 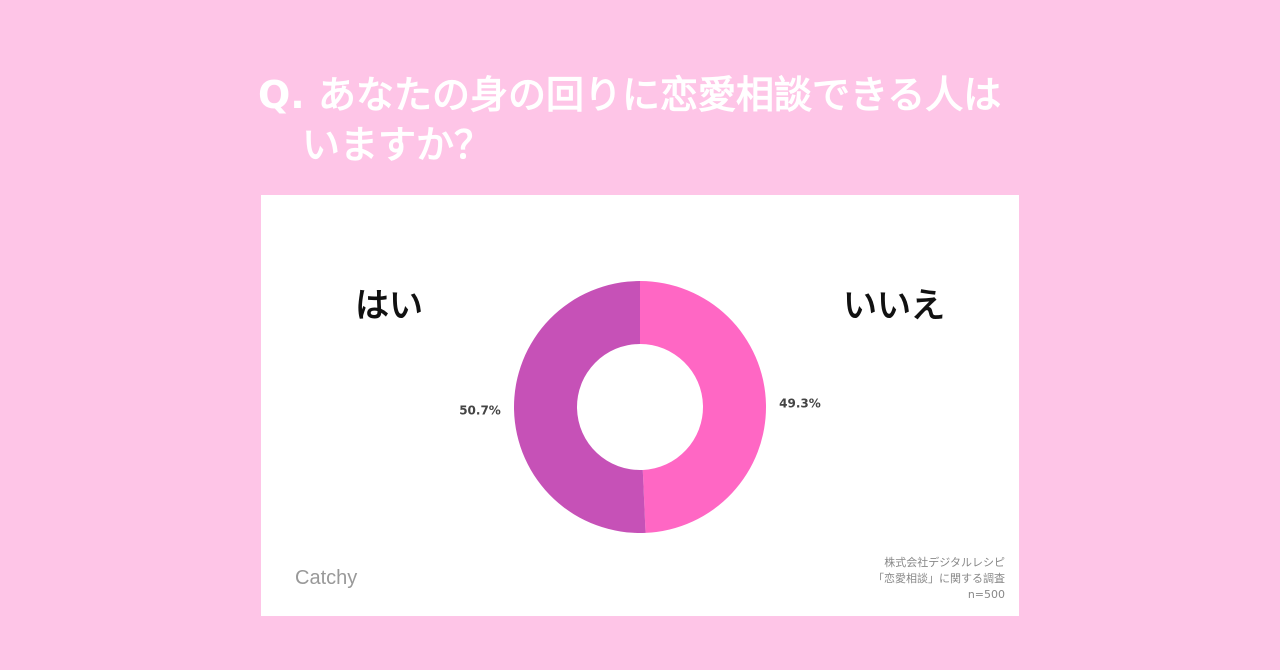 What do you see at coordinates (944, 562) in the screenshot?
I see `source-line-1: 株式会社デジタルレシピ` at bounding box center [944, 562].